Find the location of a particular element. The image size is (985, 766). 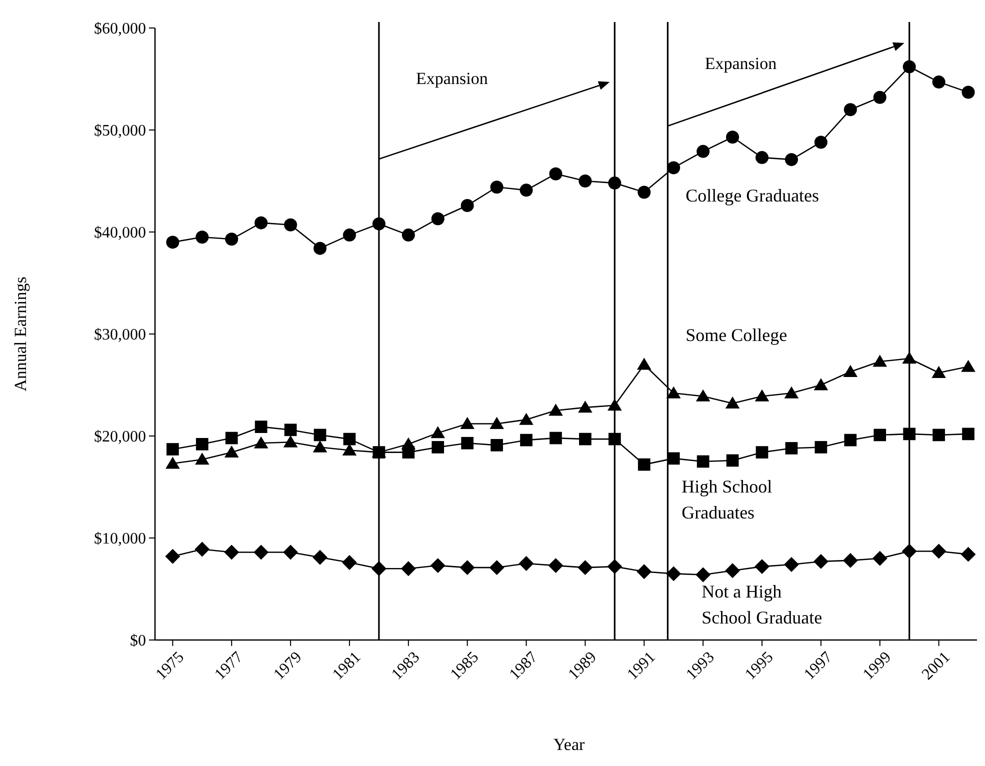

series-label: Not a High School Graduate is located at coordinates (762, 605).